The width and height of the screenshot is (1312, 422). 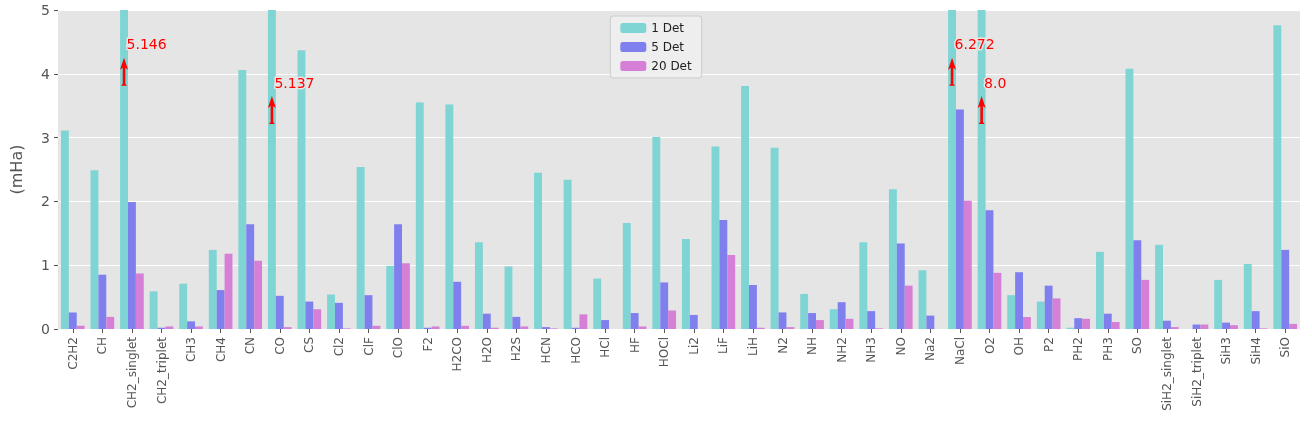 What do you see at coordinates (693, 346) in the screenshot?
I see `x-tick-label: Li2` at bounding box center [693, 346].